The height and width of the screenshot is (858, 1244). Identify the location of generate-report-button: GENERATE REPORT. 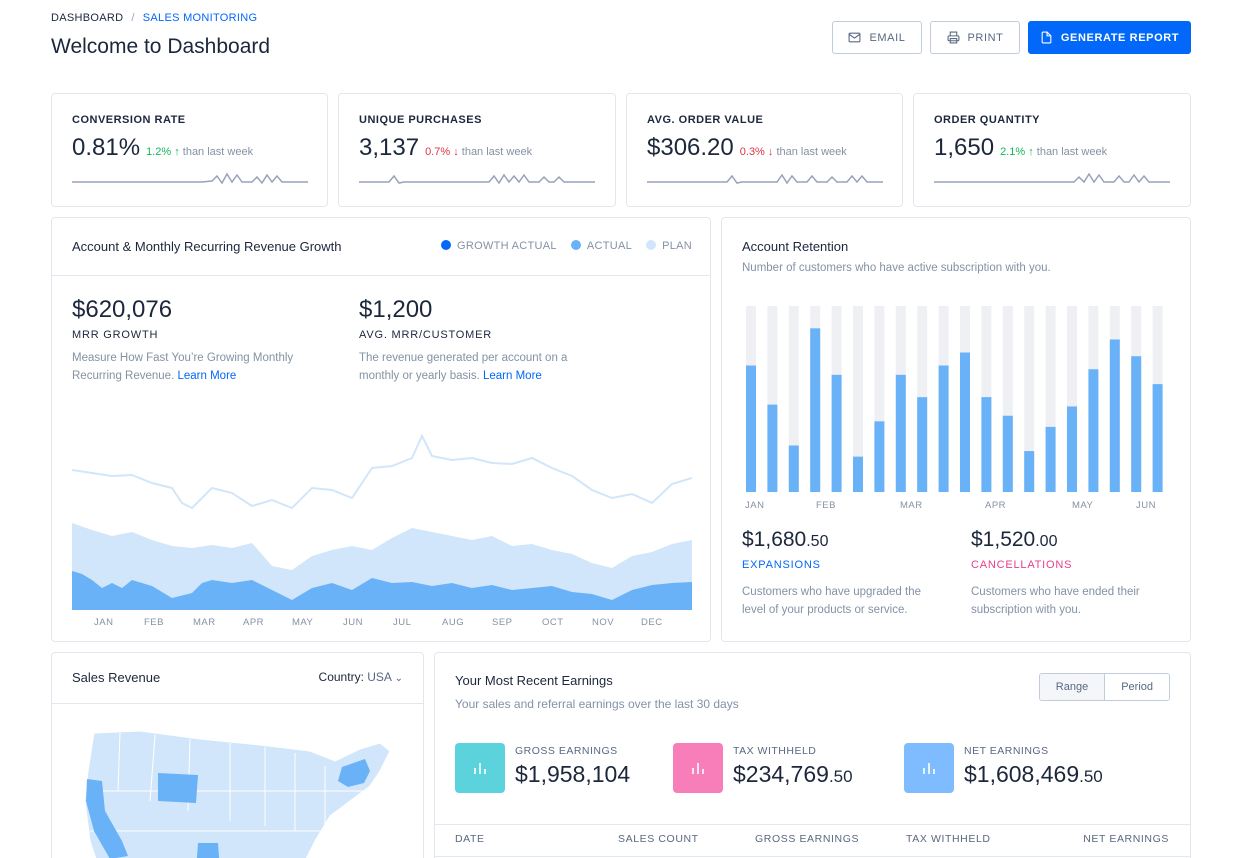
(1109, 37).